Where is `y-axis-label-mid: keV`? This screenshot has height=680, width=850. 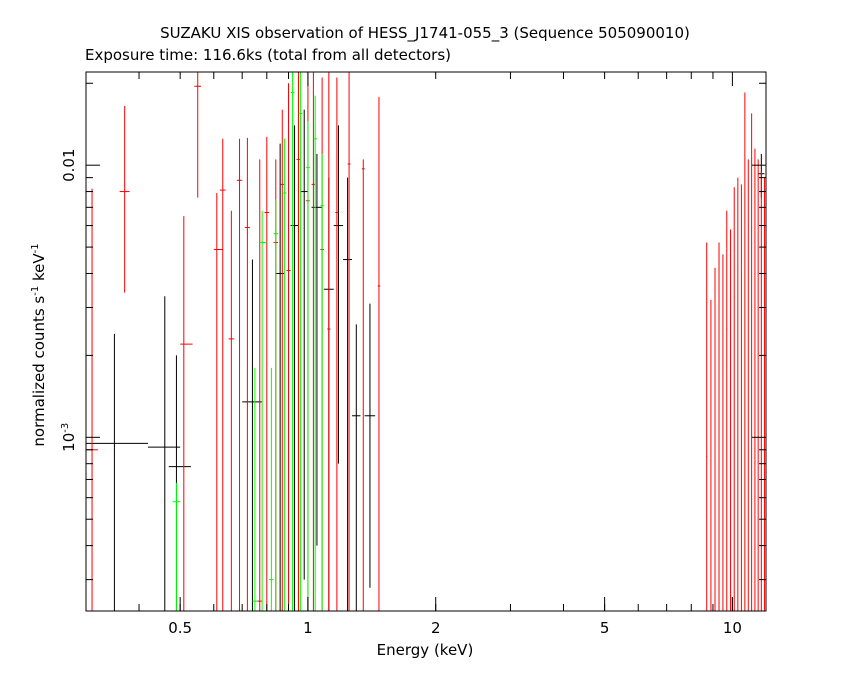
y-axis-label-mid: keV is located at coordinates (39, 269).